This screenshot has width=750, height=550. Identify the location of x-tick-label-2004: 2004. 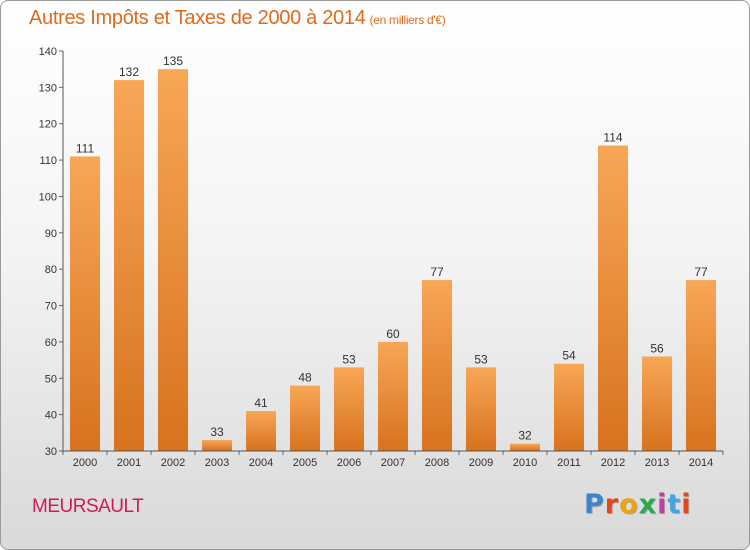
(261, 463).